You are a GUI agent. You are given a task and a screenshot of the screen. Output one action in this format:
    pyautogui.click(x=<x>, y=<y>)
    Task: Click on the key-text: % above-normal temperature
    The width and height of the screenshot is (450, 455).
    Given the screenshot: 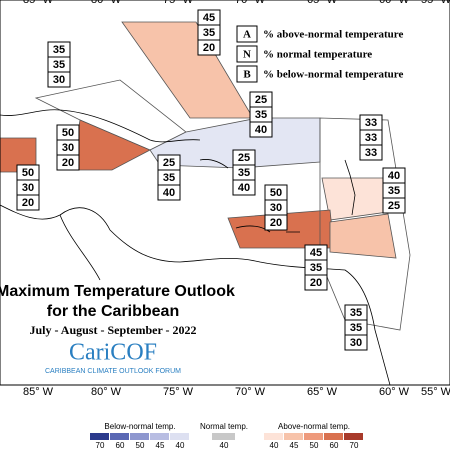 What is the action you would take?
    pyautogui.click(x=333, y=35)
    